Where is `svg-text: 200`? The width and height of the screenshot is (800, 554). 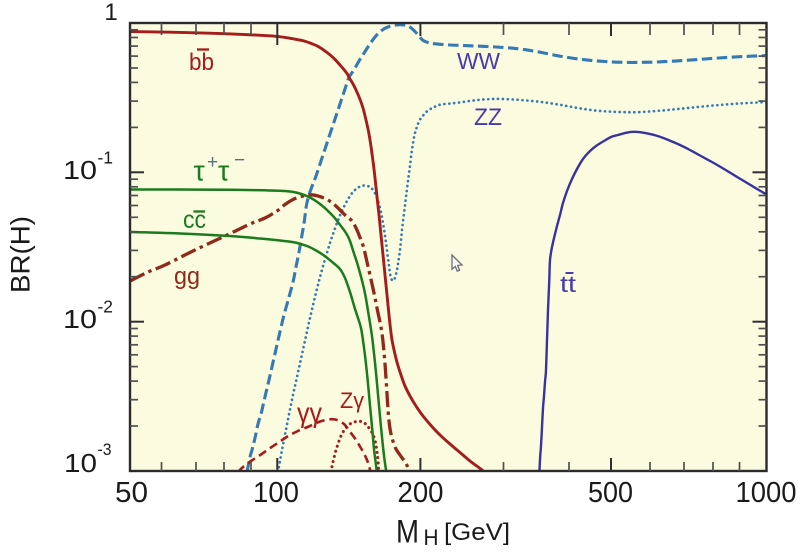
svg-text: 200 is located at coordinates (421, 493).